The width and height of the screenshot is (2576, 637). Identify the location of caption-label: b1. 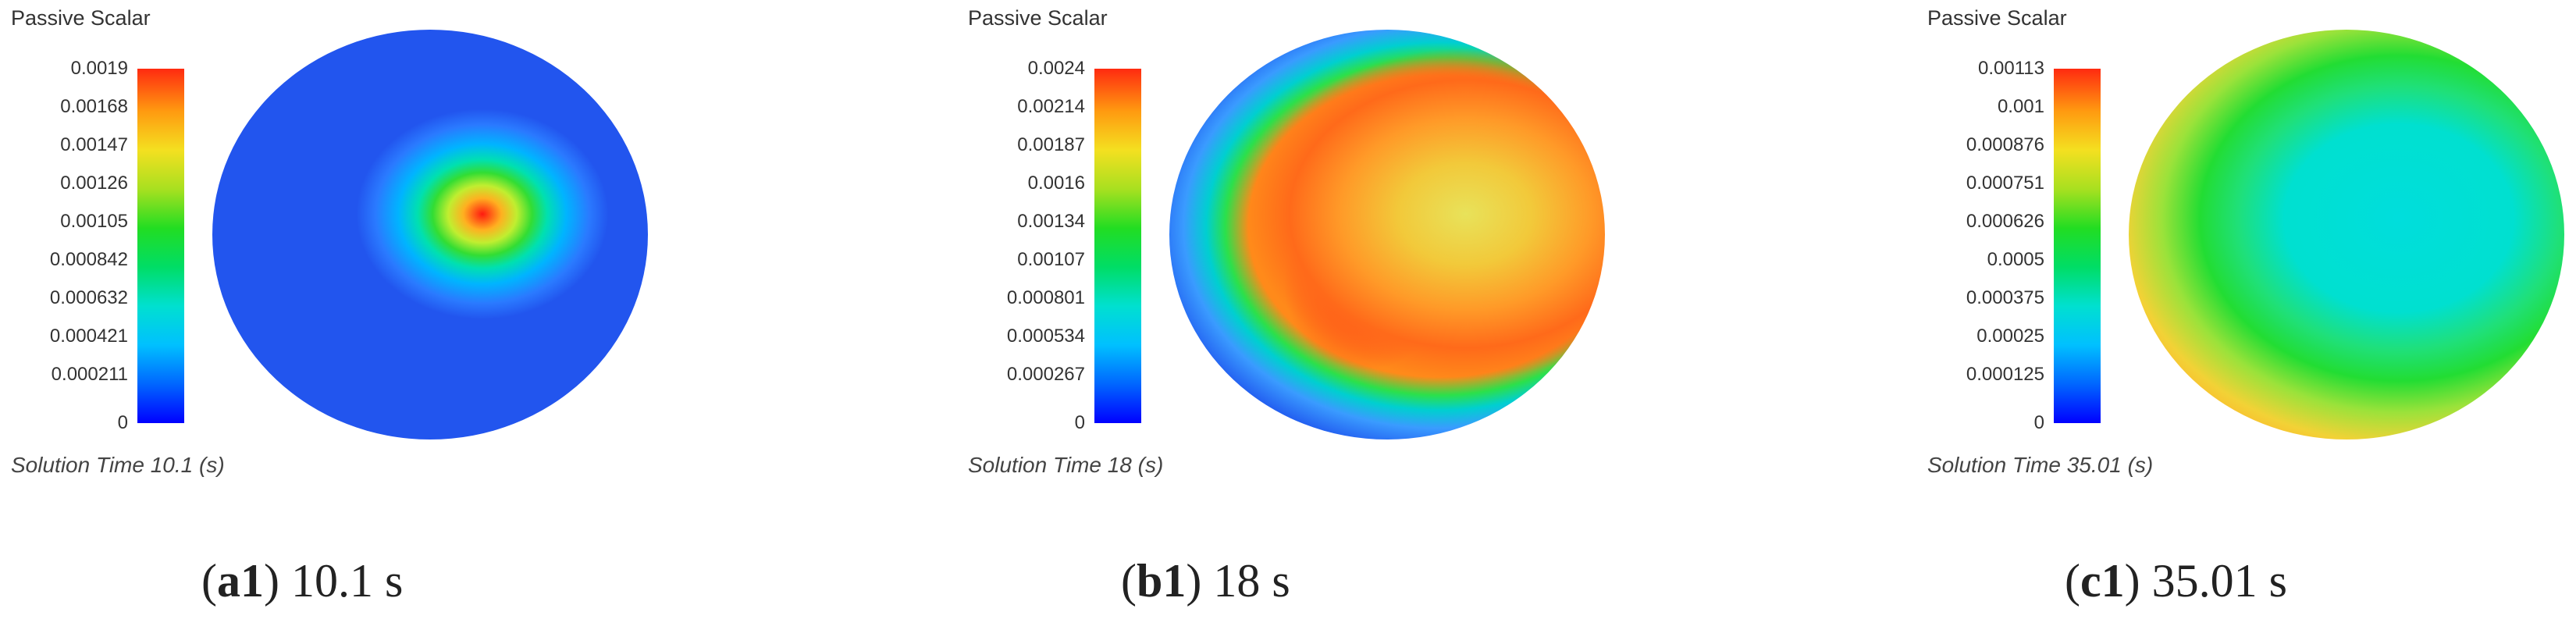
(1161, 581).